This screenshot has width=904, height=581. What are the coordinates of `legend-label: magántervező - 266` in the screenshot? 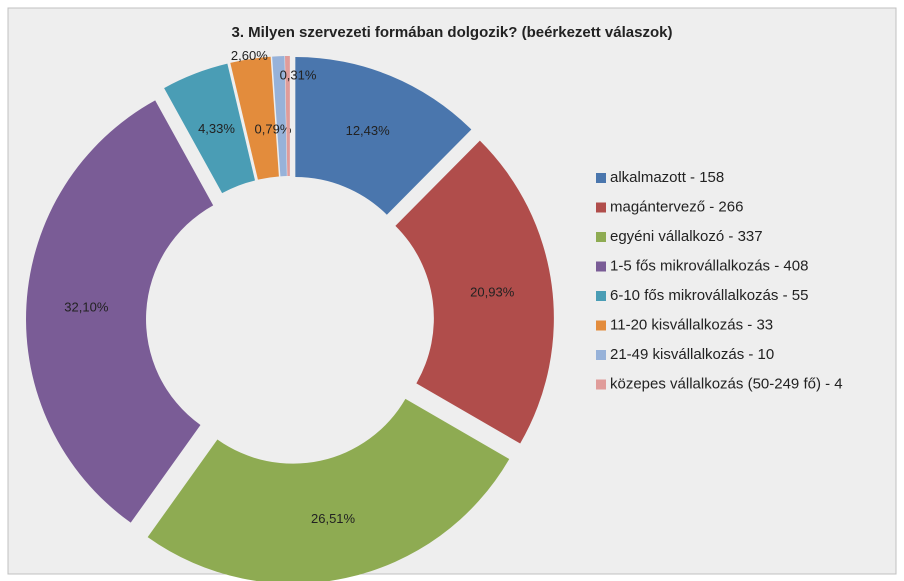 It's located at (676, 206).